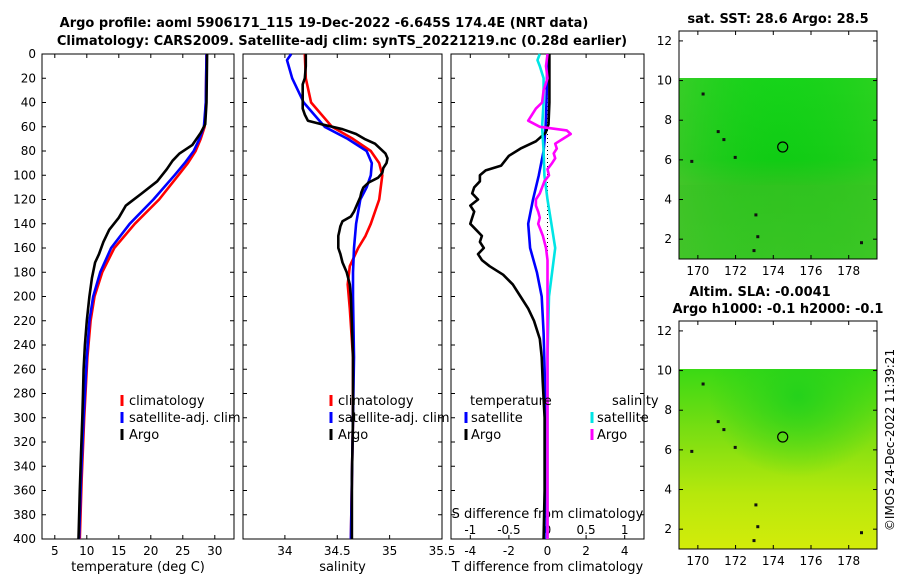 This screenshot has height=580, width=900. What do you see at coordinates (664, 331) in the screenshot?
I see `sla-map-ytick-label: 12` at bounding box center [664, 331].